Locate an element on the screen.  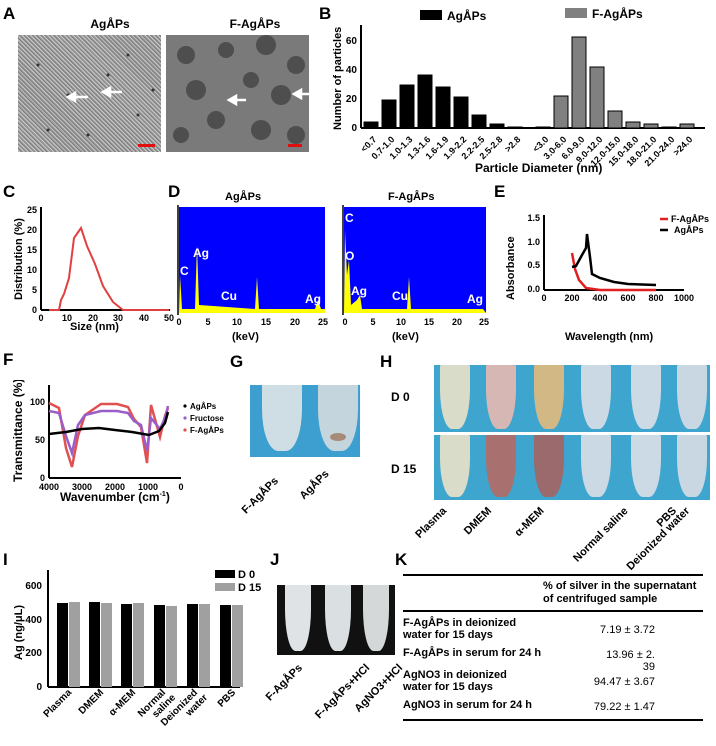
table-header-line1: % of silver in the supernatant is located at coordinates (620, 586).